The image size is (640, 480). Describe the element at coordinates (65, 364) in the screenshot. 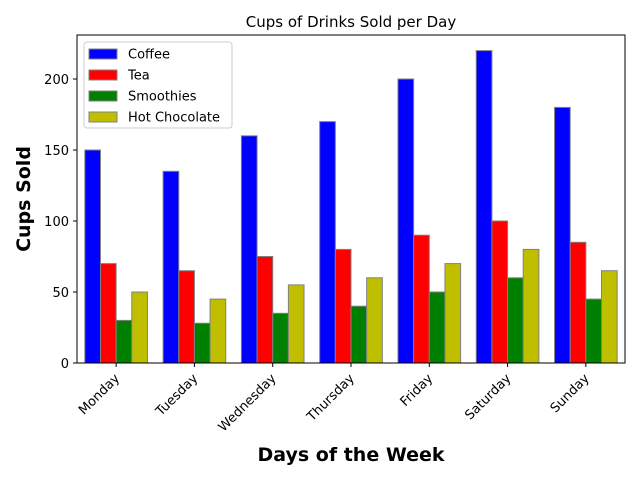

I see `y-tick-label: 0` at that location.